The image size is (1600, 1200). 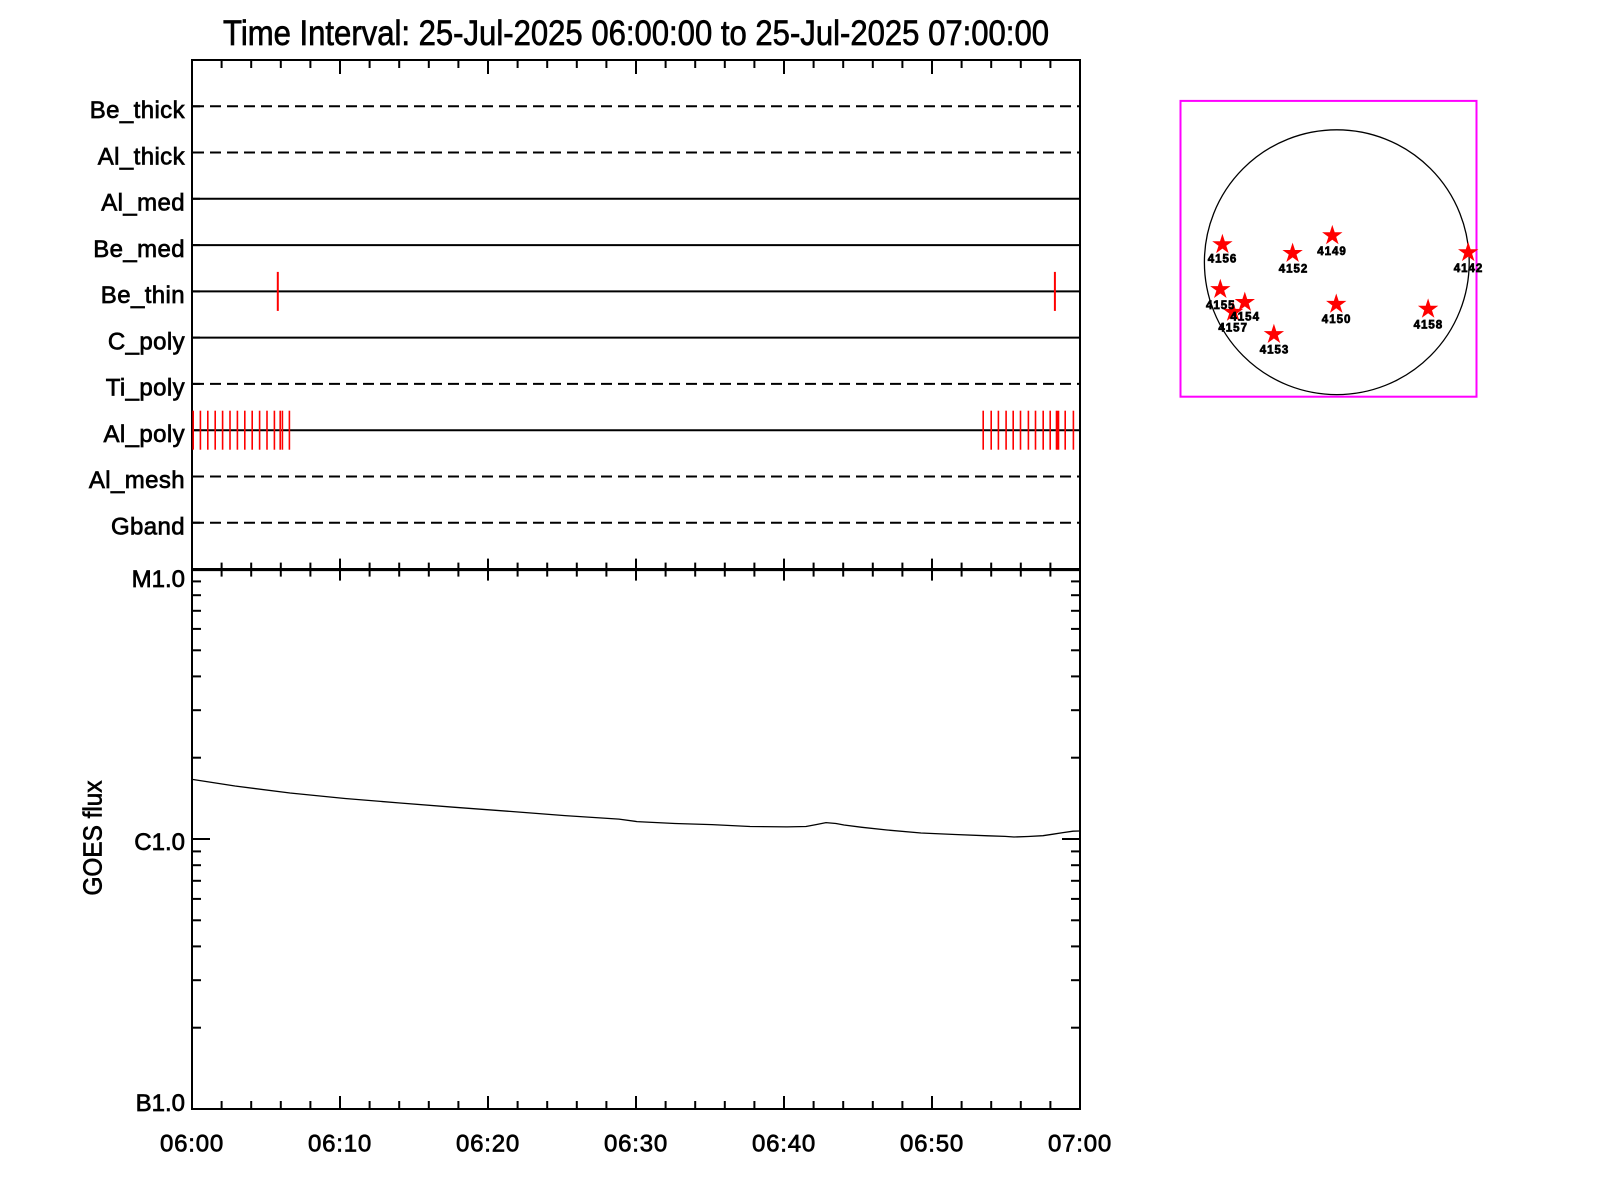 I want to click on svg-text: Be_thin, so click(x=143, y=295).